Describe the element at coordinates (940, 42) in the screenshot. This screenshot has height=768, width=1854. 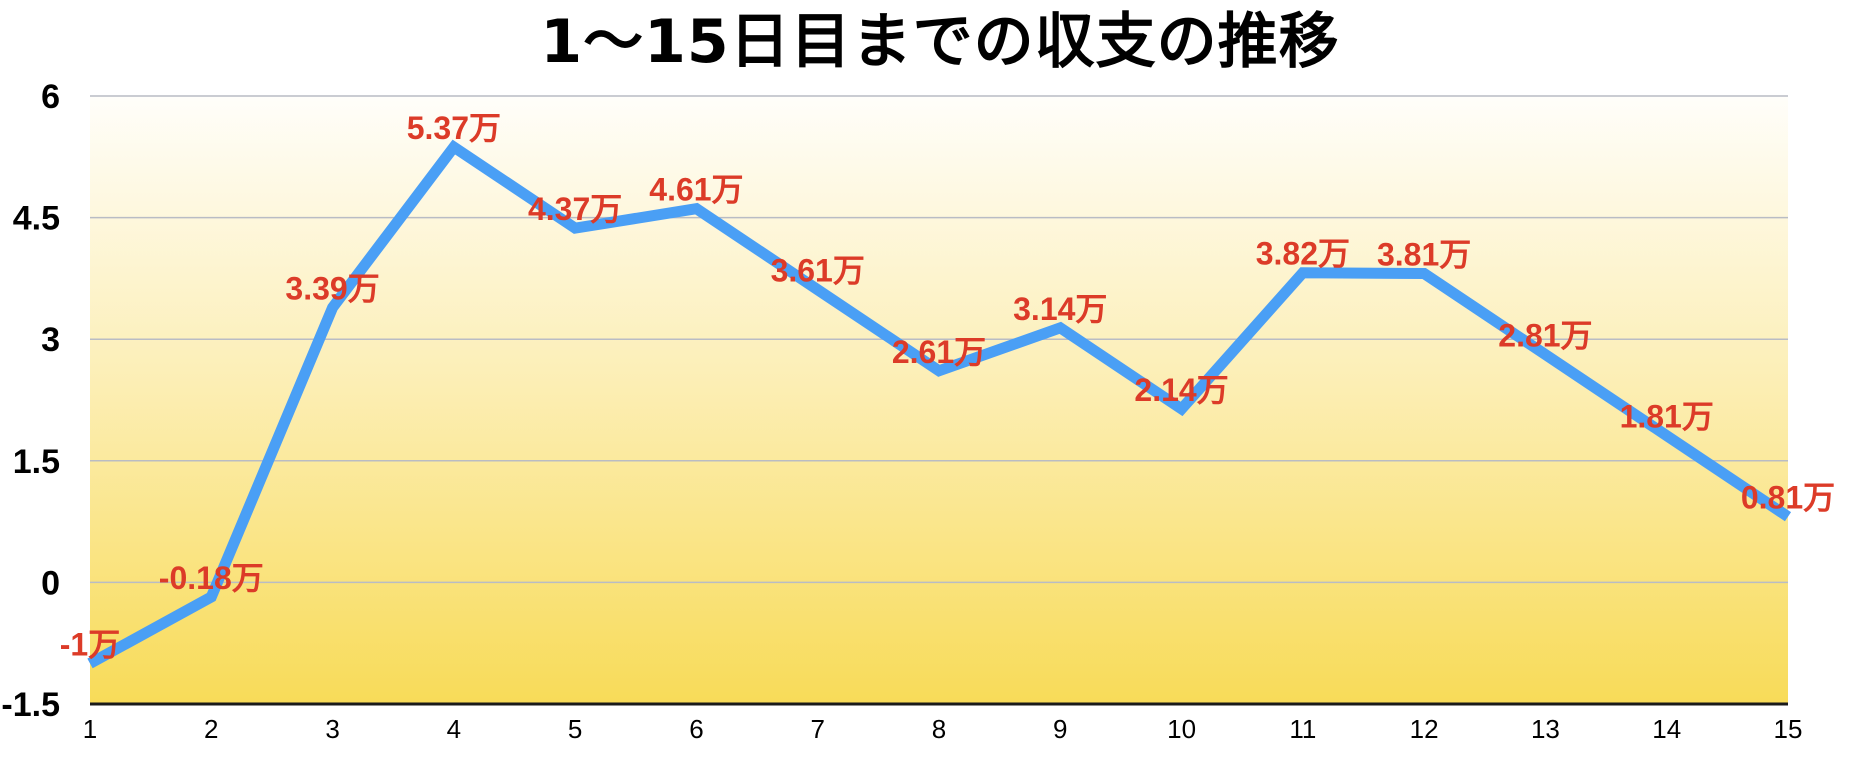
I see `chart-title: 1〜15日目までの収支の推移` at that location.